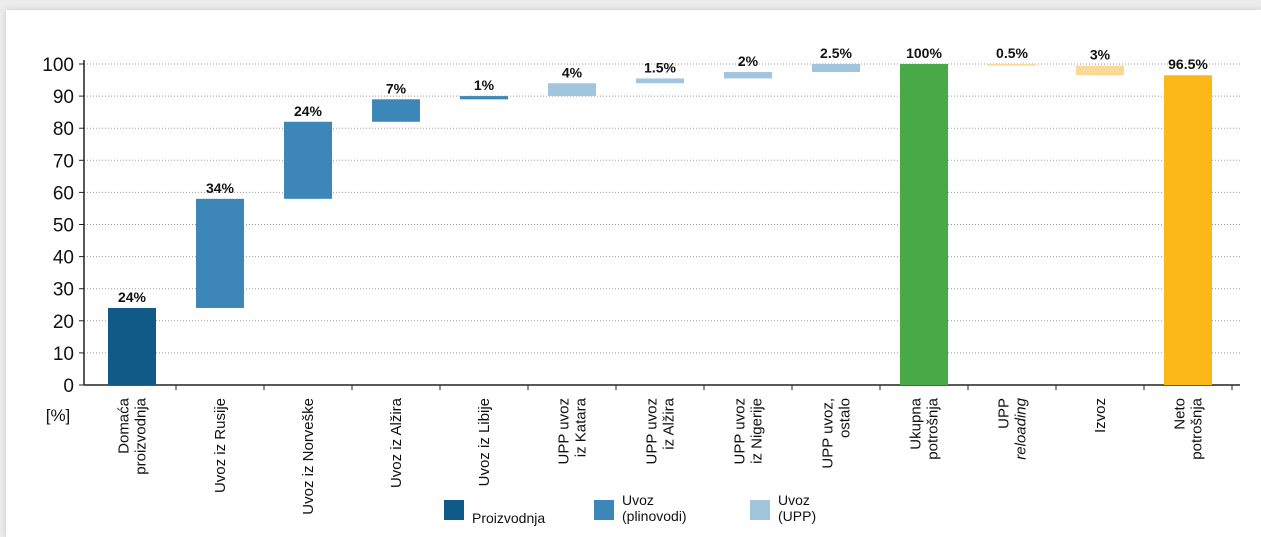 Image resolution: width=1261 pixels, height=537 pixels. What do you see at coordinates (564, 431) in the screenshot?
I see `x-tick-label-5-line-0: UPP uvoz` at bounding box center [564, 431].